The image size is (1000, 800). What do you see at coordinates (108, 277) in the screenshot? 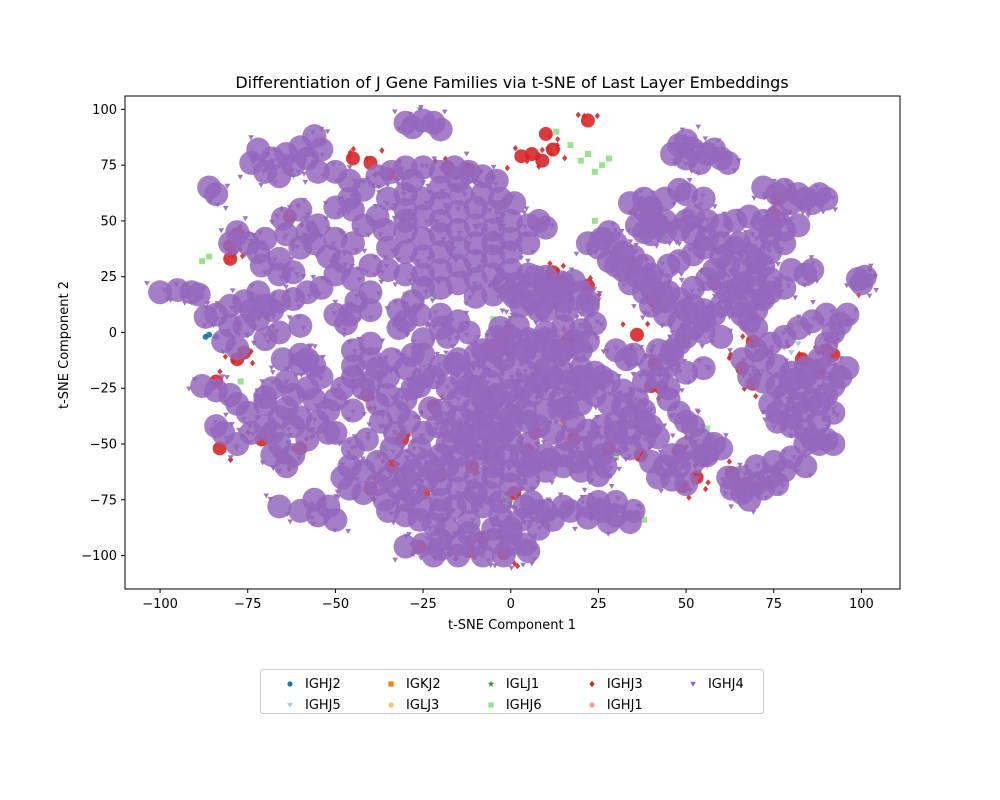
I see `y-tick-label: 25` at bounding box center [108, 277].